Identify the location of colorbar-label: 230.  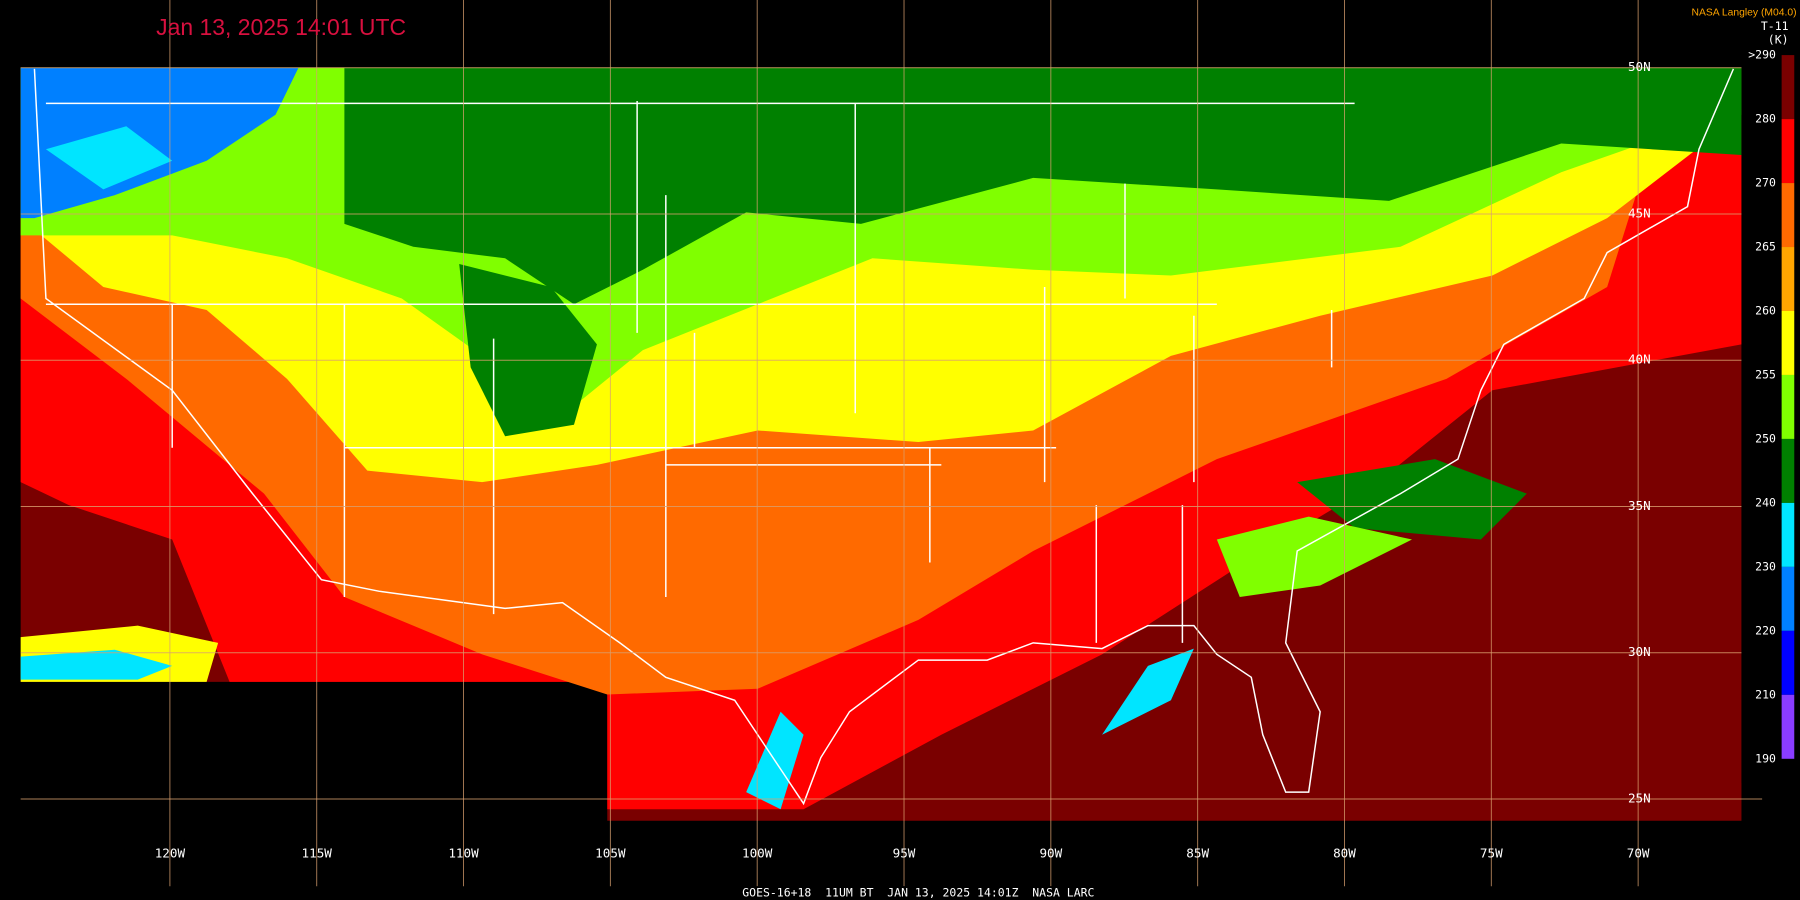
(1765, 566).